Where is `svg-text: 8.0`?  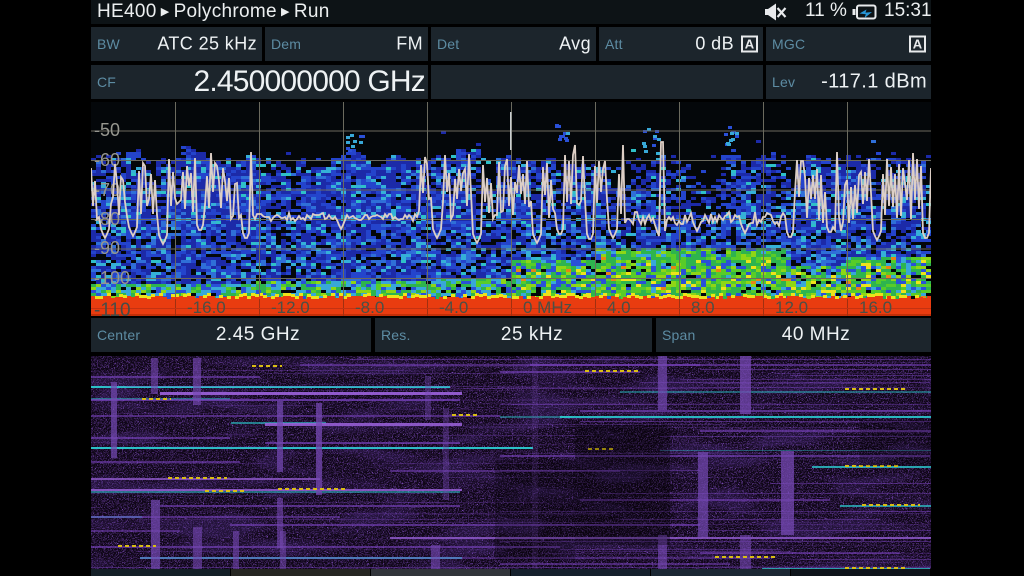
svg-text: 8.0 is located at coordinates (703, 307).